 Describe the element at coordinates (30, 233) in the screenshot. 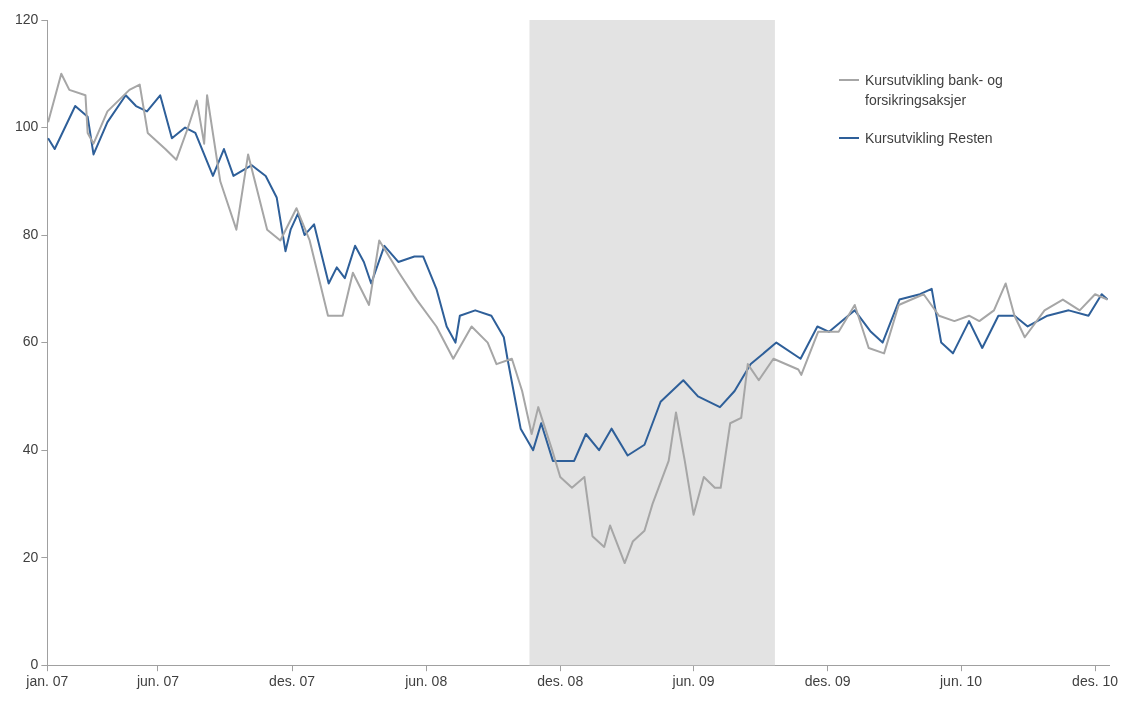

I see `y-tick-label: 80` at that location.